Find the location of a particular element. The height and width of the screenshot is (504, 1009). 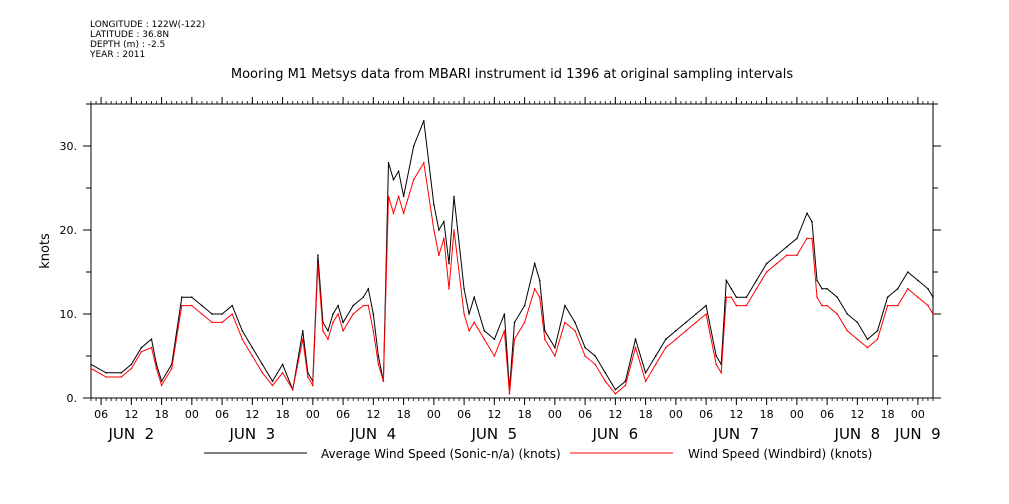

x-date-label: JUN 7 is located at coordinates (736, 434).